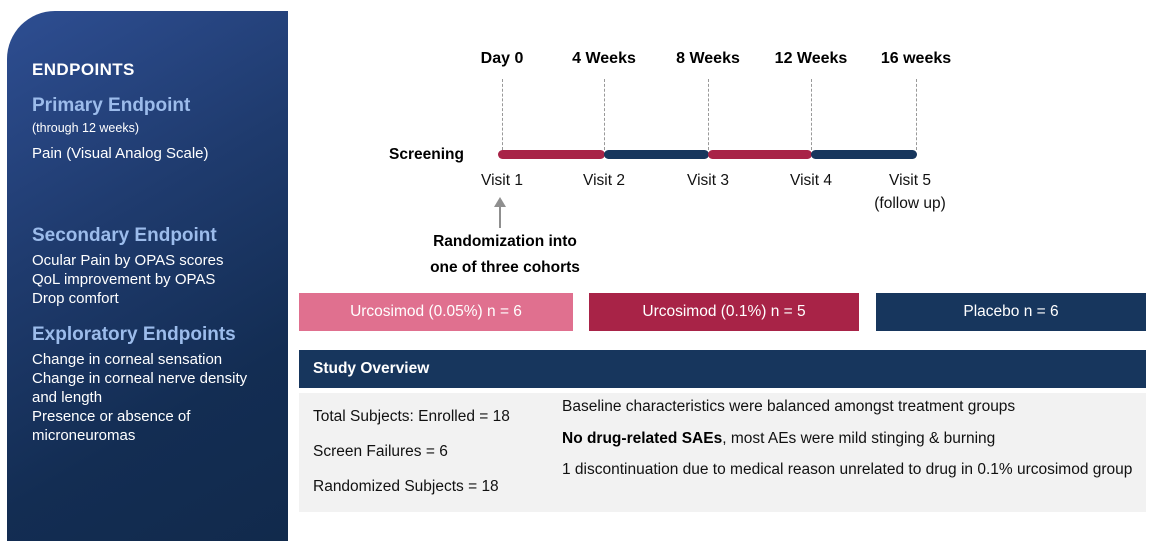 This screenshot has height=547, width=1154. What do you see at coordinates (371, 368) in the screenshot?
I see `study-overview-title: Study Overview` at bounding box center [371, 368].